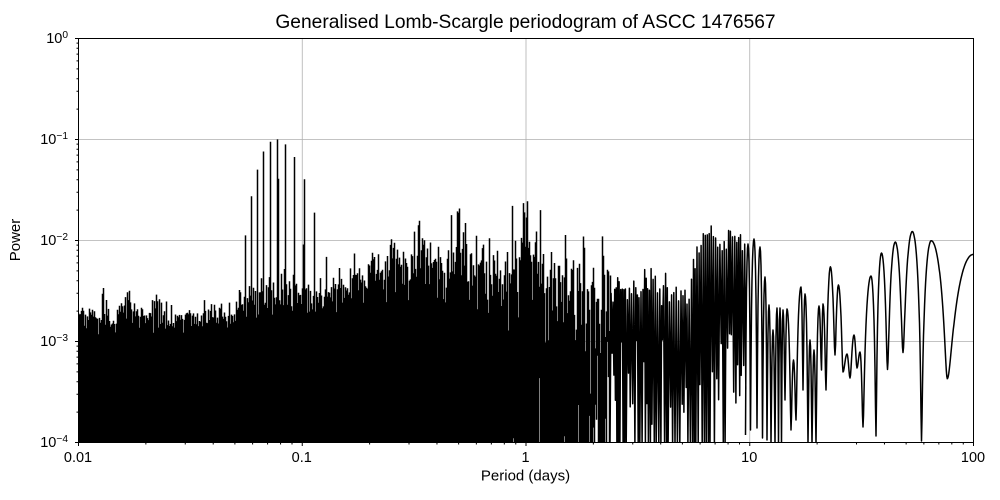 The height and width of the screenshot is (500, 1000). I want to click on svg-text: 1, so click(525, 458).